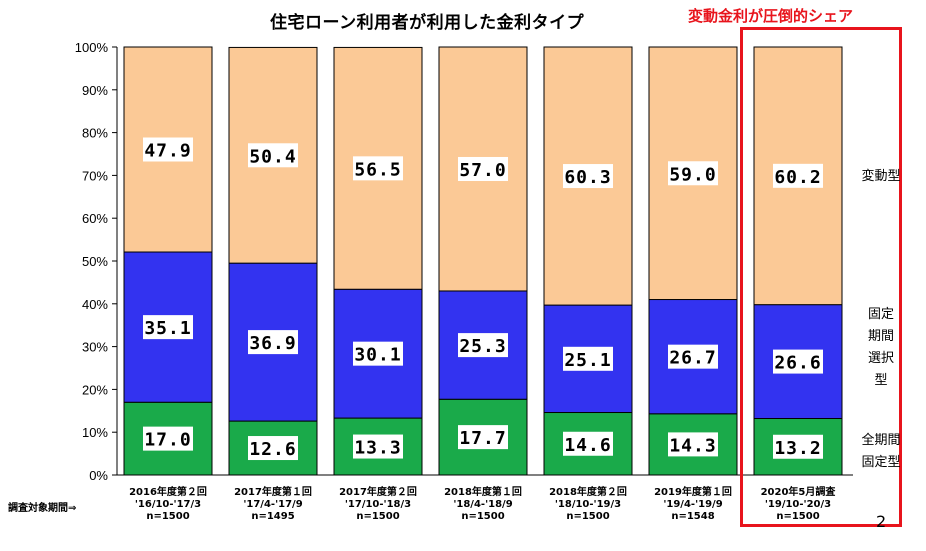 The height and width of the screenshot is (551, 926). Describe the element at coordinates (482, 504) in the screenshot. I see `x-tick-label: '18/4-'18/9` at that location.